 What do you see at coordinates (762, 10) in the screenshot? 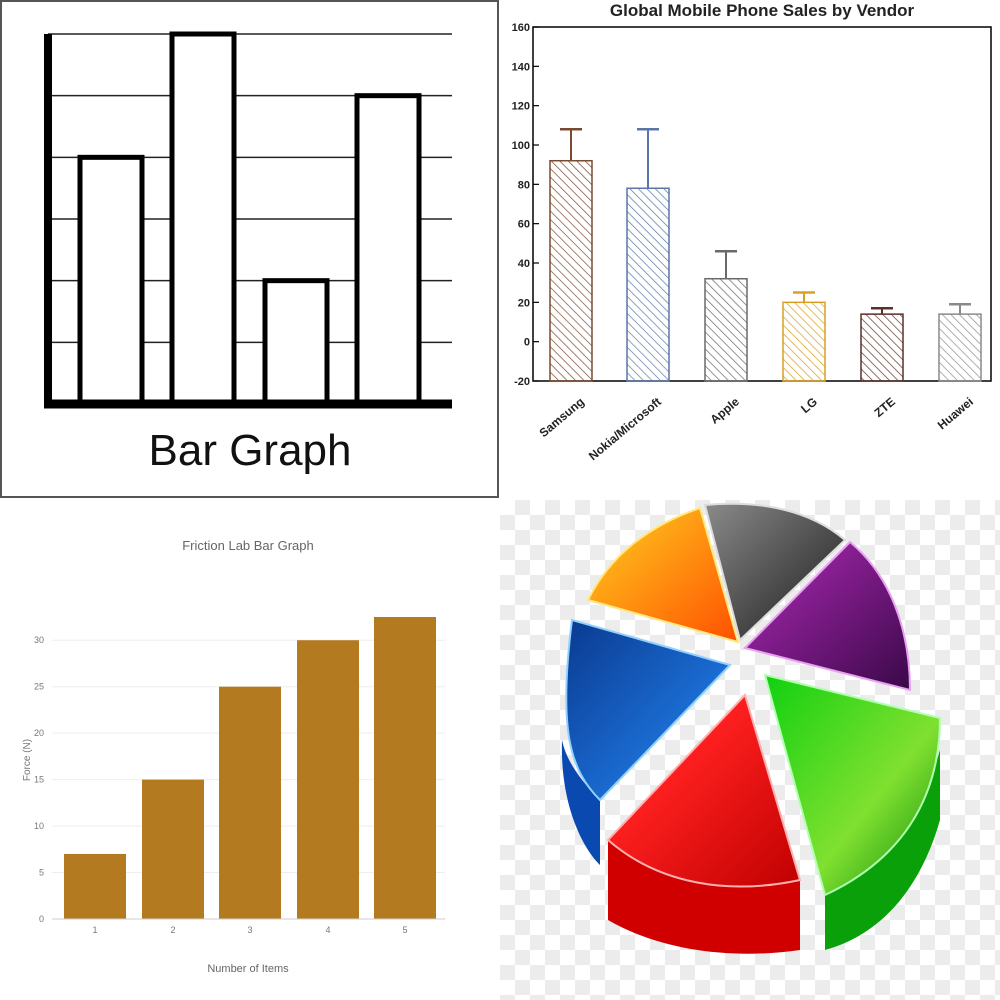
I see `chart-title: Global Mobile Phone Sales by Vendor` at bounding box center [762, 10].